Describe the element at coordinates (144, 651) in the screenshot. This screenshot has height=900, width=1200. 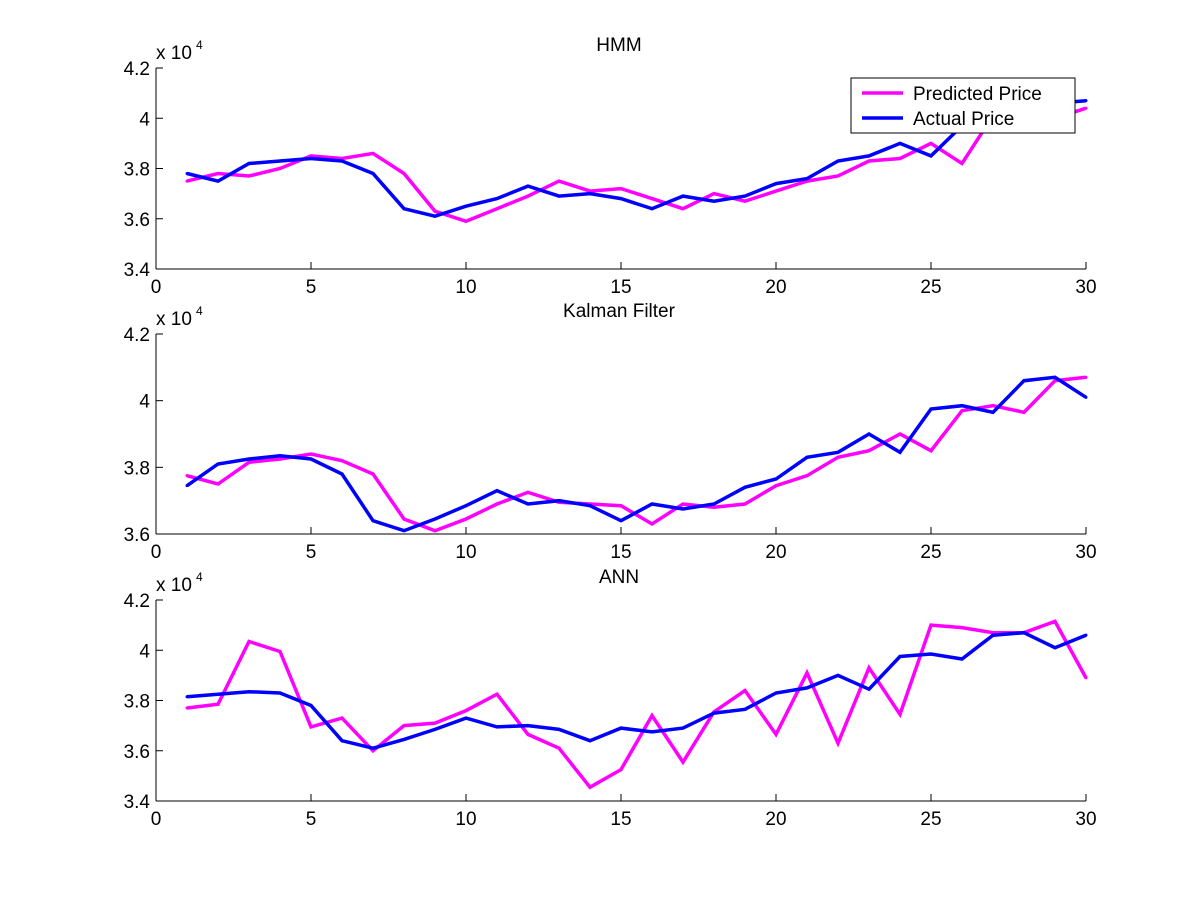
I see `y-tick-label: 4` at that location.